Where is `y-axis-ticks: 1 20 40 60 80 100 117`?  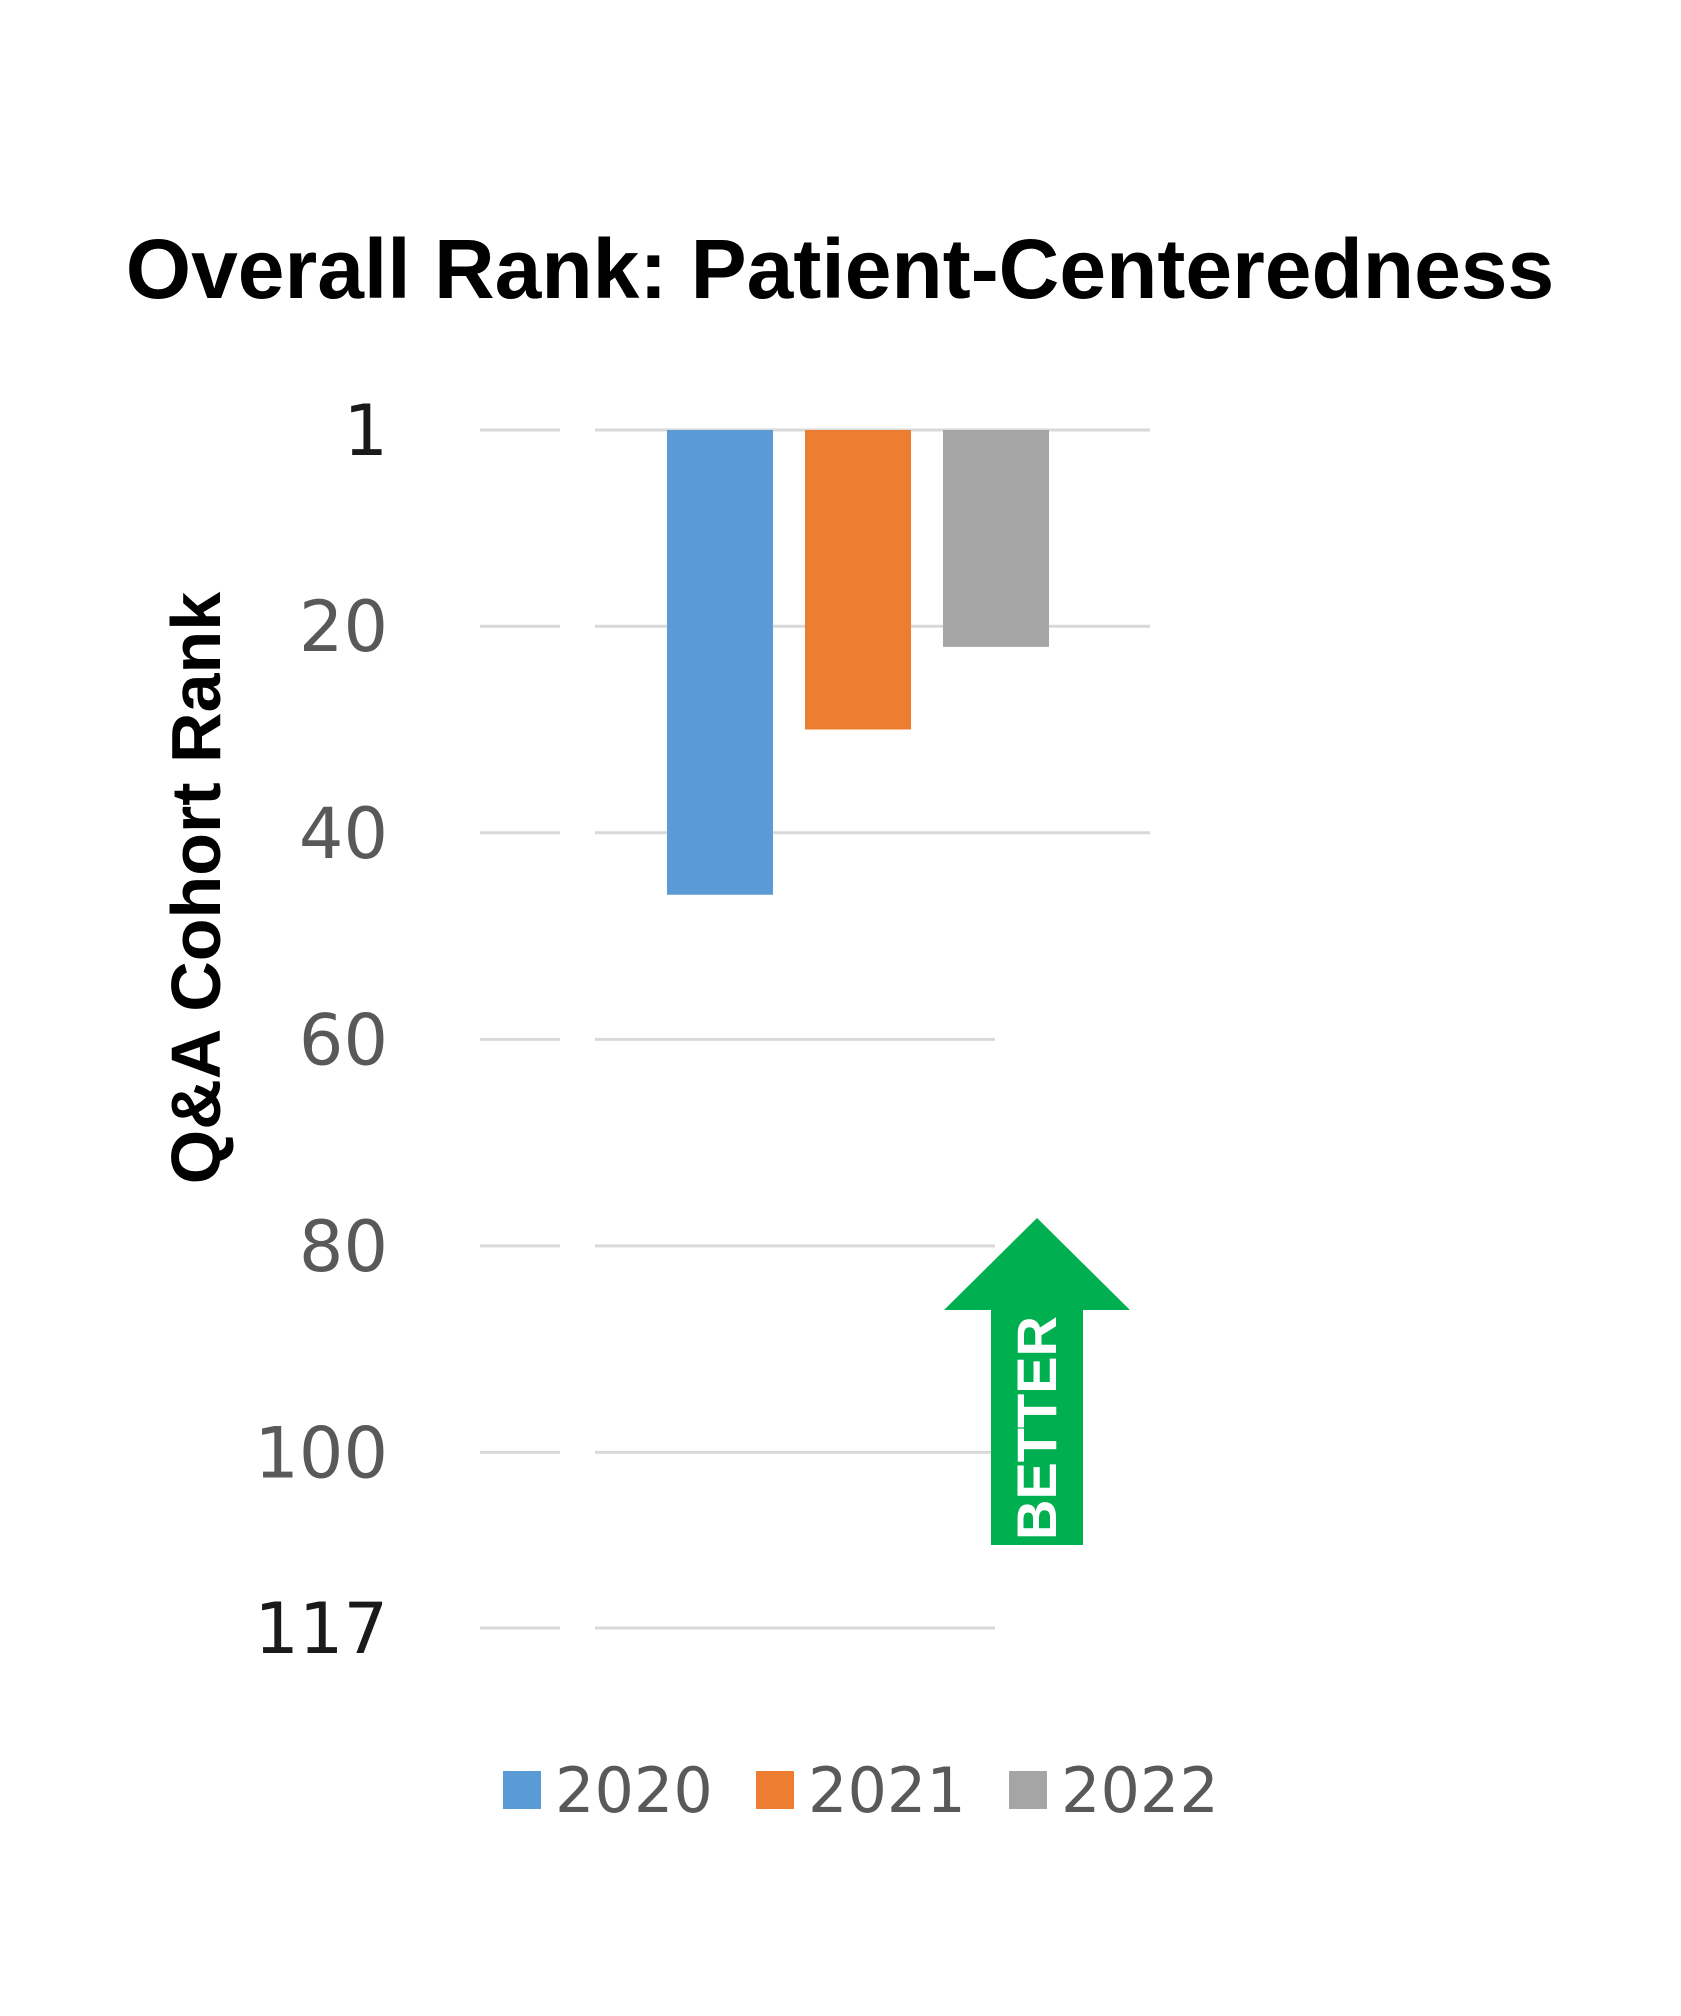 y-axis-ticks: 1 20 40 60 80 100 117 is located at coordinates (321, 1030).